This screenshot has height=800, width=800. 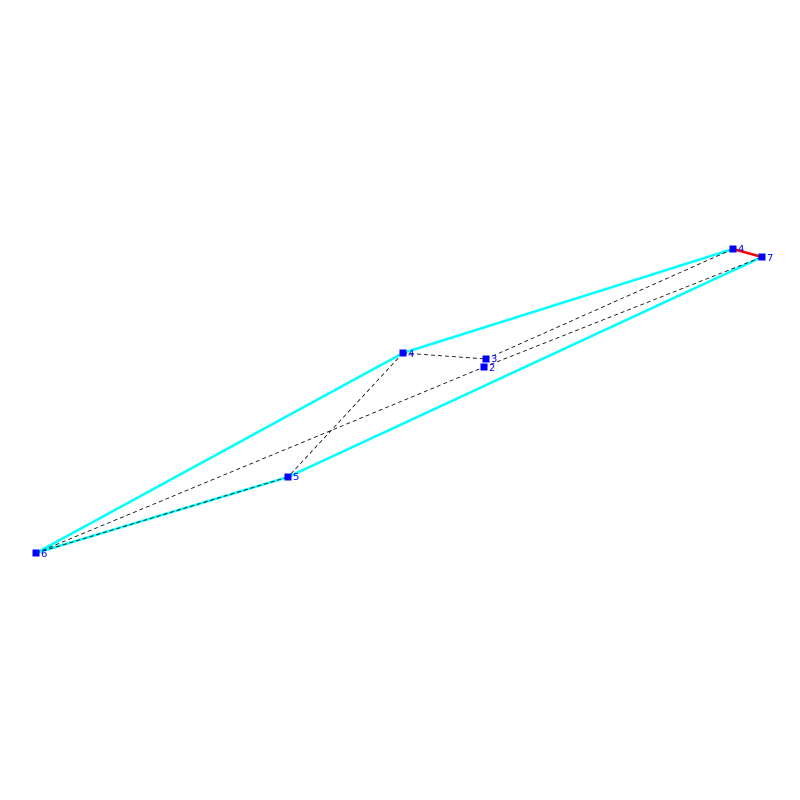 What do you see at coordinates (770, 258) in the screenshot?
I see `node-label: 7` at bounding box center [770, 258].